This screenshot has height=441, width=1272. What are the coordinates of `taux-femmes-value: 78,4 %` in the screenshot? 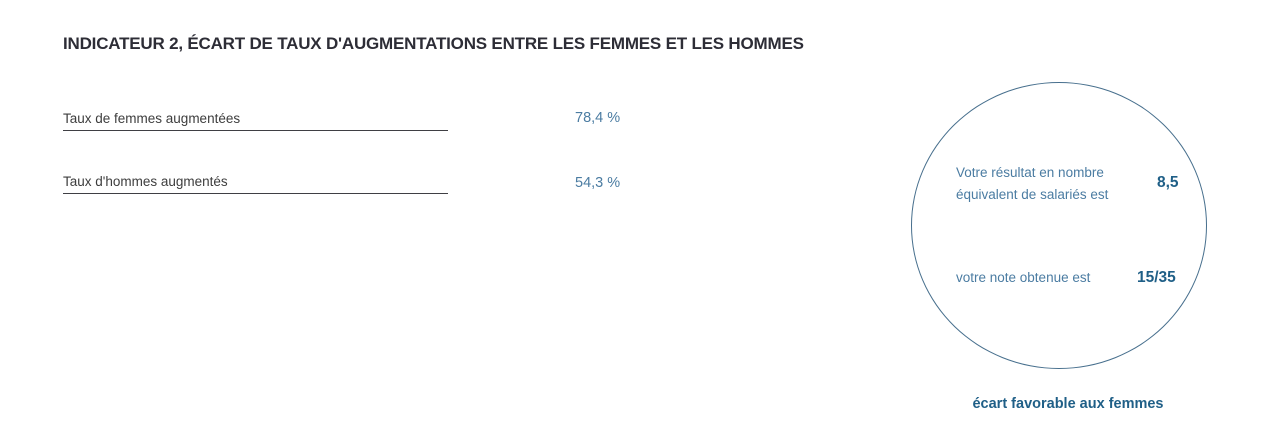 It's located at (598, 118).